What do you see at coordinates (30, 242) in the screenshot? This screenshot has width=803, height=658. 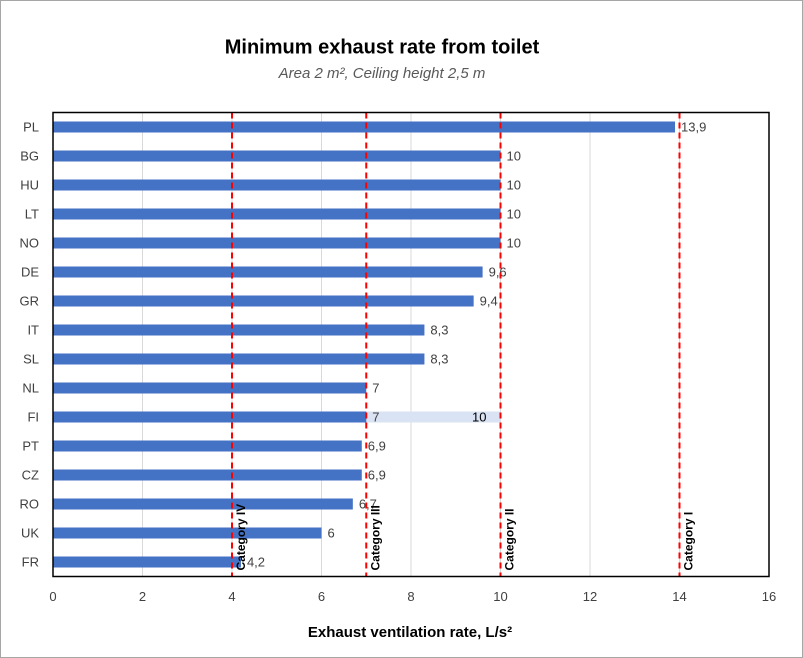 I see `y-tick-label: NO` at bounding box center [30, 242].